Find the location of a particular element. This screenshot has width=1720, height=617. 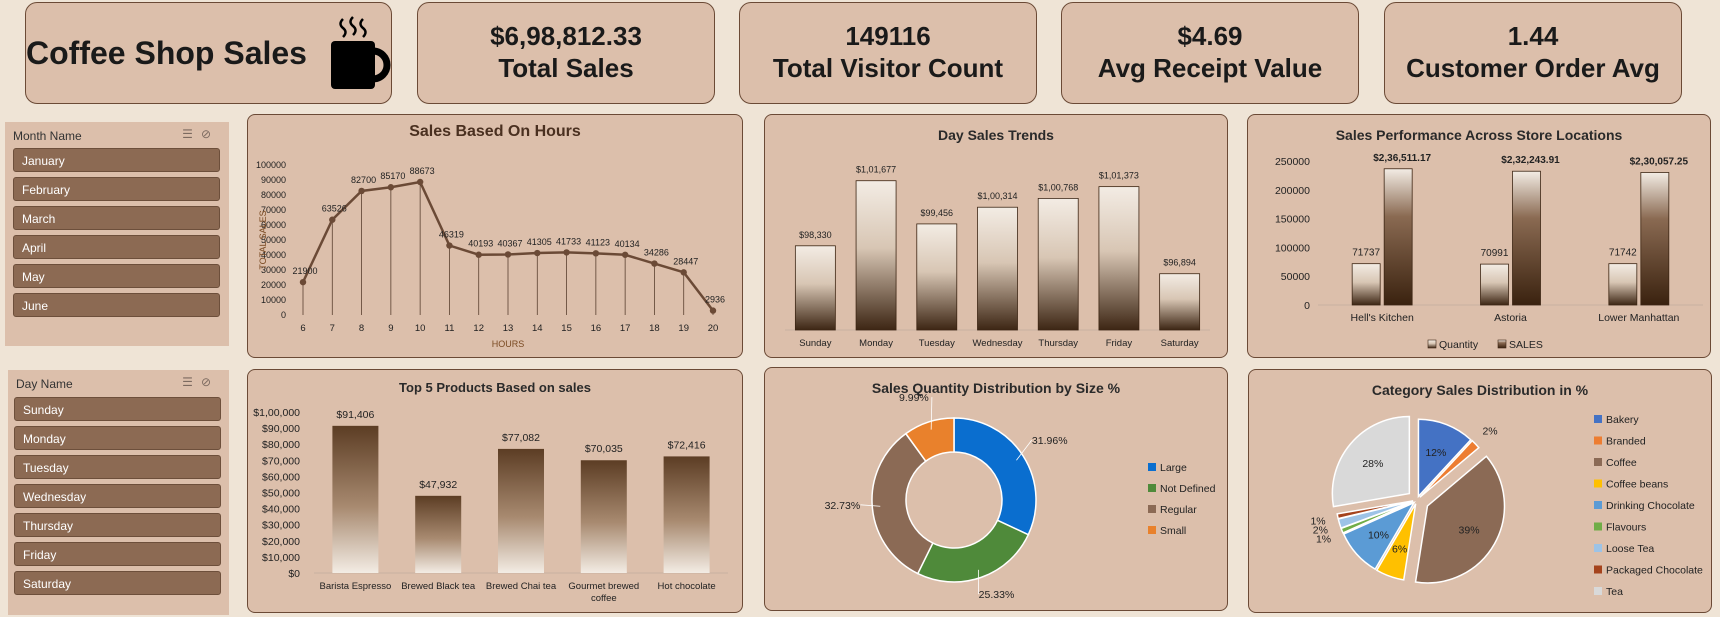

data-label: $96,894 is located at coordinates (1179, 263).